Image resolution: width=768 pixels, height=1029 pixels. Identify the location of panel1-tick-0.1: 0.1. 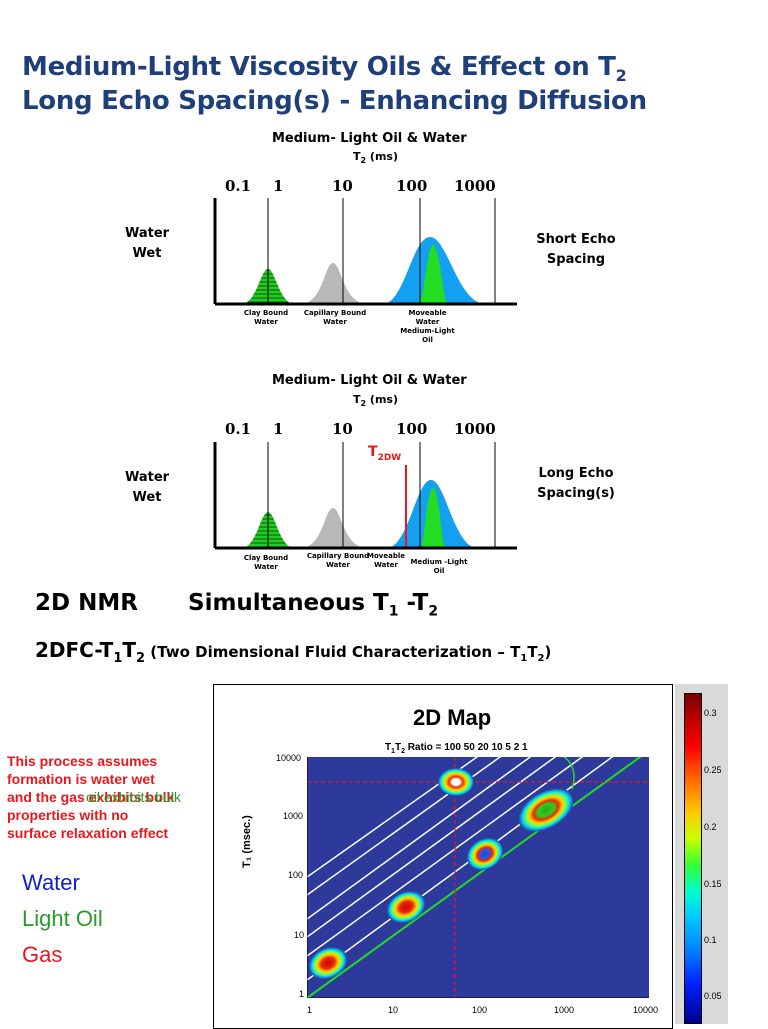
(238, 186).